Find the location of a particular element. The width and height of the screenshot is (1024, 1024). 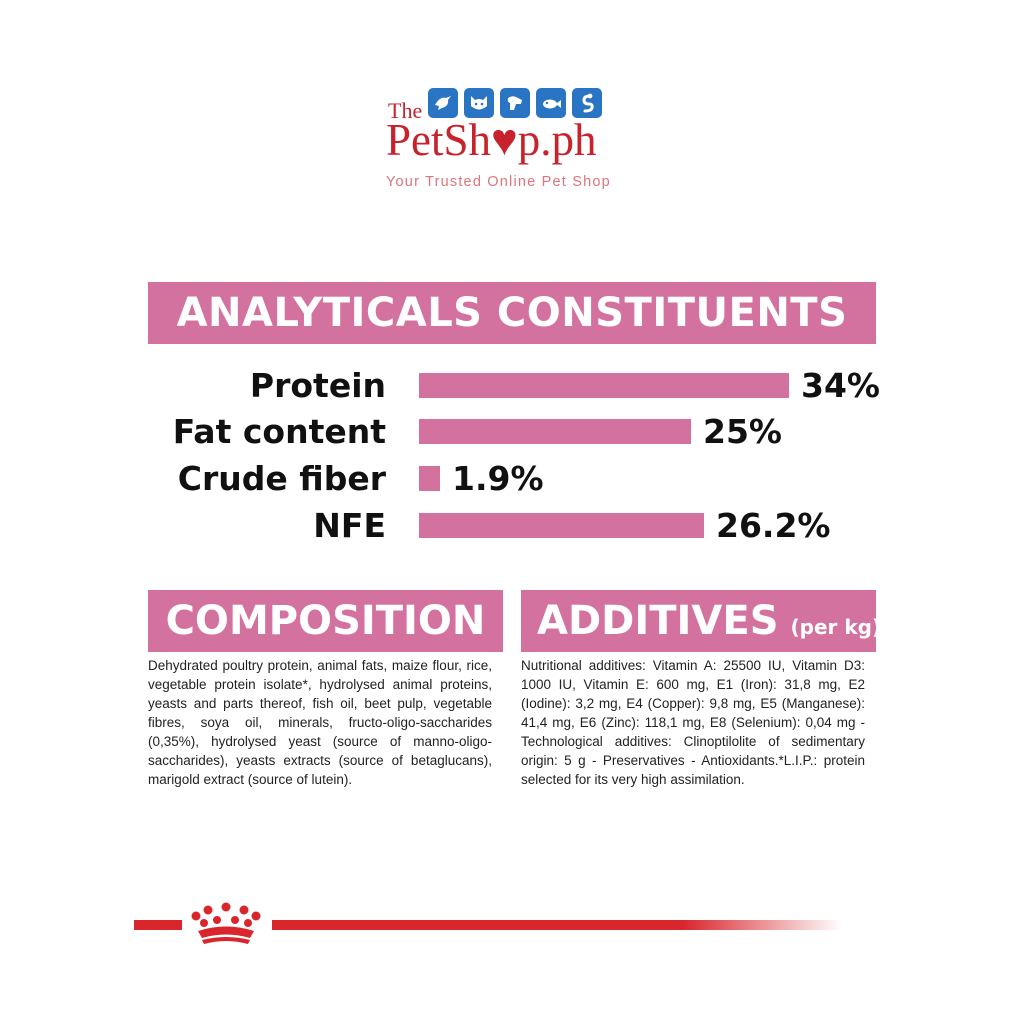

nutrient-row: NFE 26.2% is located at coordinates (528, 526).